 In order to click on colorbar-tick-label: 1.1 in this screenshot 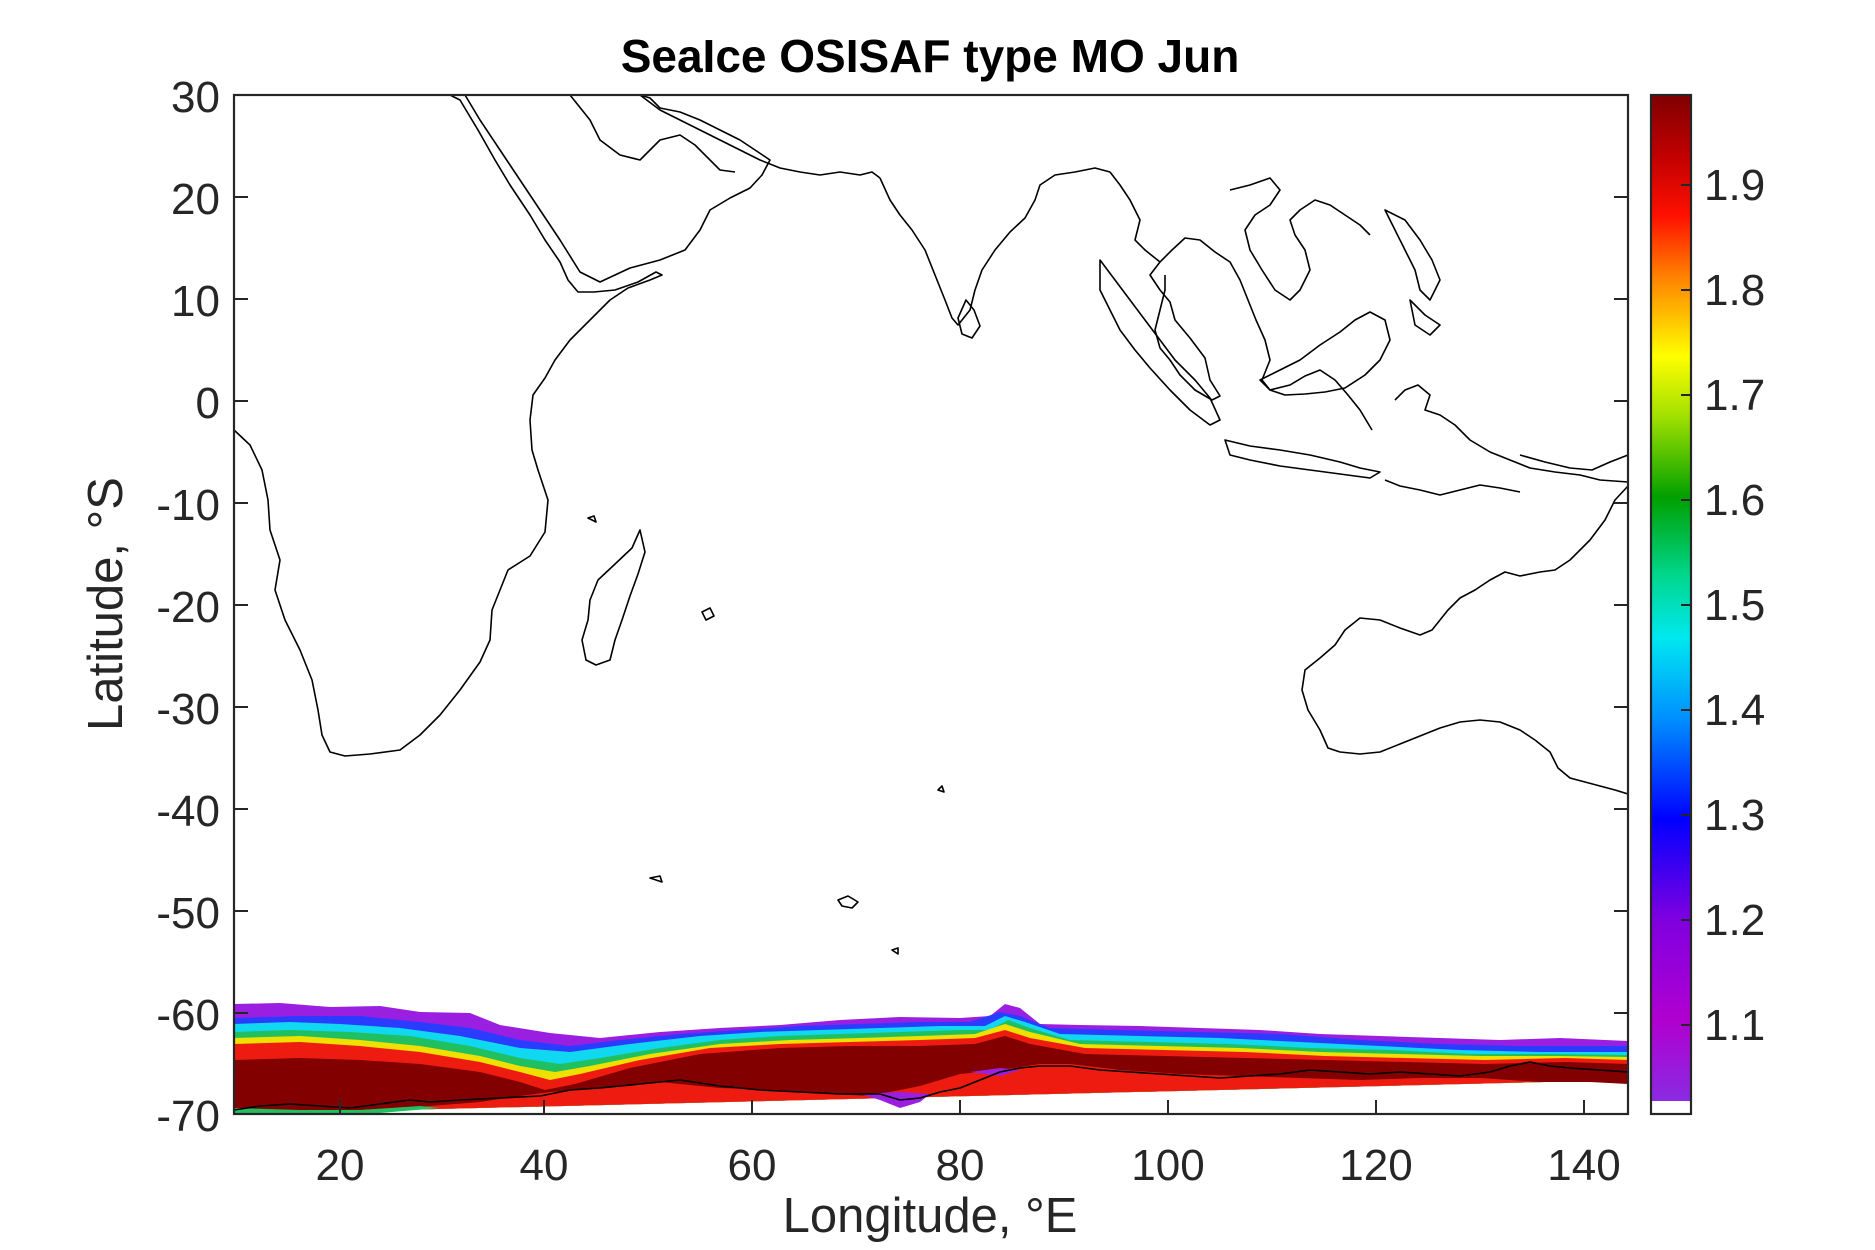, I will do `click(1734, 1025)`.